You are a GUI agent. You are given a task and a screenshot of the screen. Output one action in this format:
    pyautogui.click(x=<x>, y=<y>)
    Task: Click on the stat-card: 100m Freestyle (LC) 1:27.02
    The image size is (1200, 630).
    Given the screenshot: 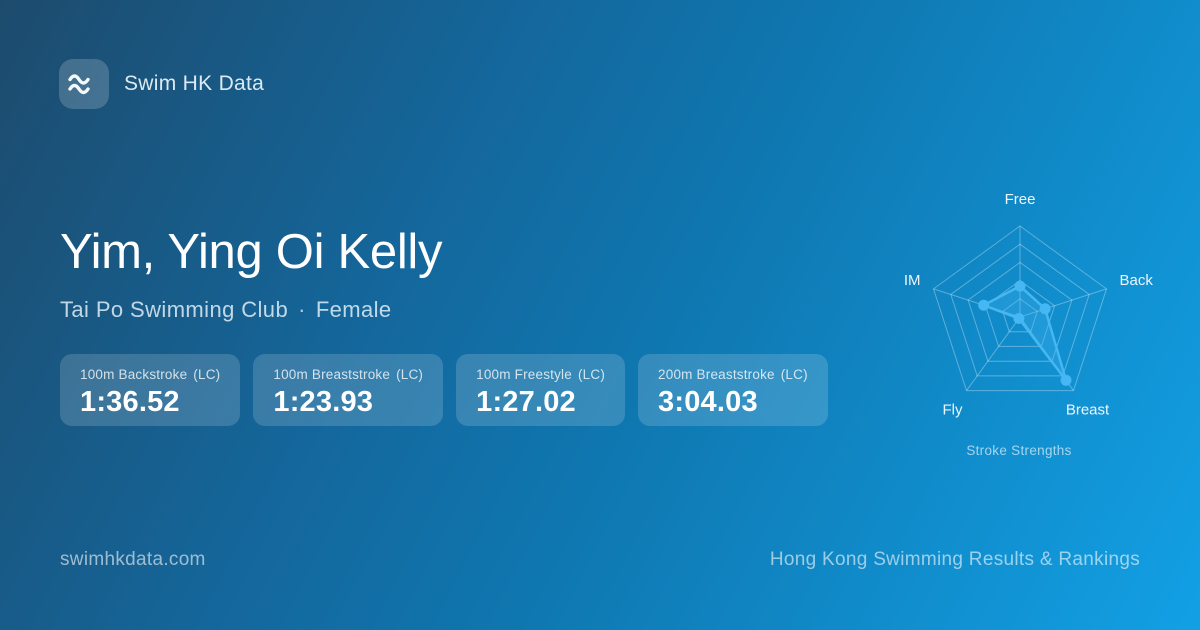 What is the action you would take?
    pyautogui.click(x=541, y=390)
    